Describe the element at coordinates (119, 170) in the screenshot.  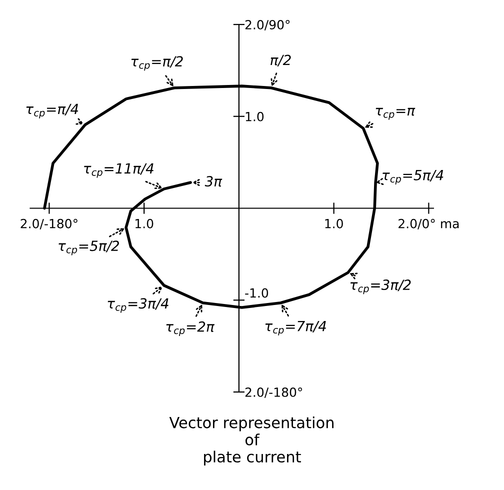
I see `annotation: τ$_{cp}$=11π/4` at that location.